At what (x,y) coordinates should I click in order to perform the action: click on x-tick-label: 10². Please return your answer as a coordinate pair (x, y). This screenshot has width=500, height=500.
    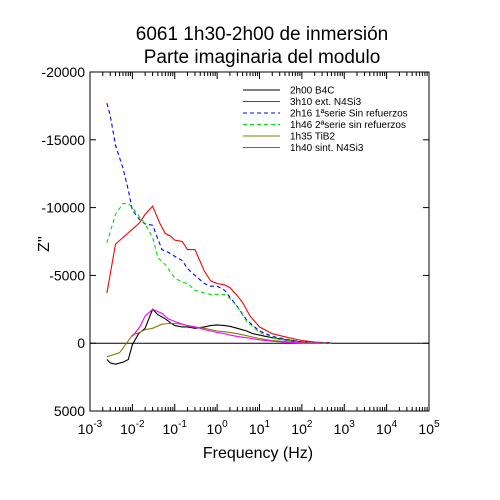
    Looking at the image, I should click on (302, 428).